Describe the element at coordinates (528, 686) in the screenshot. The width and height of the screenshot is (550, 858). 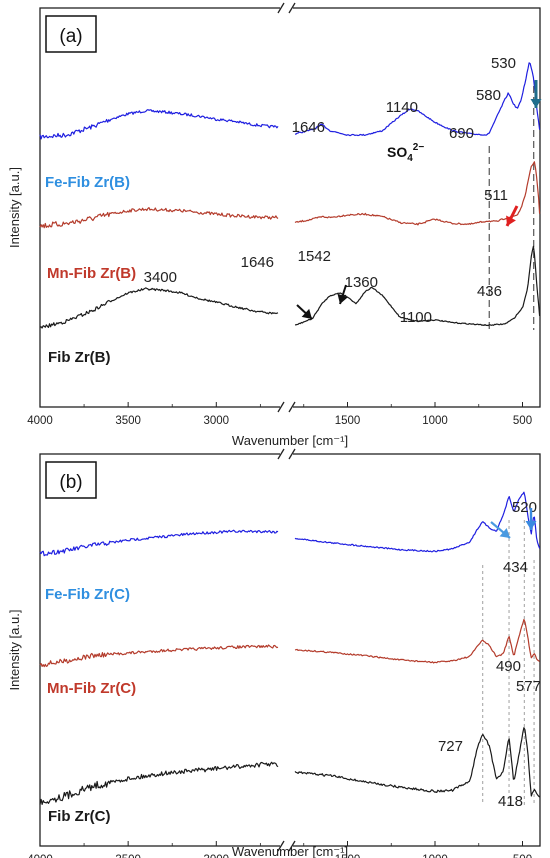
I see `peak-label: 577` at that location.